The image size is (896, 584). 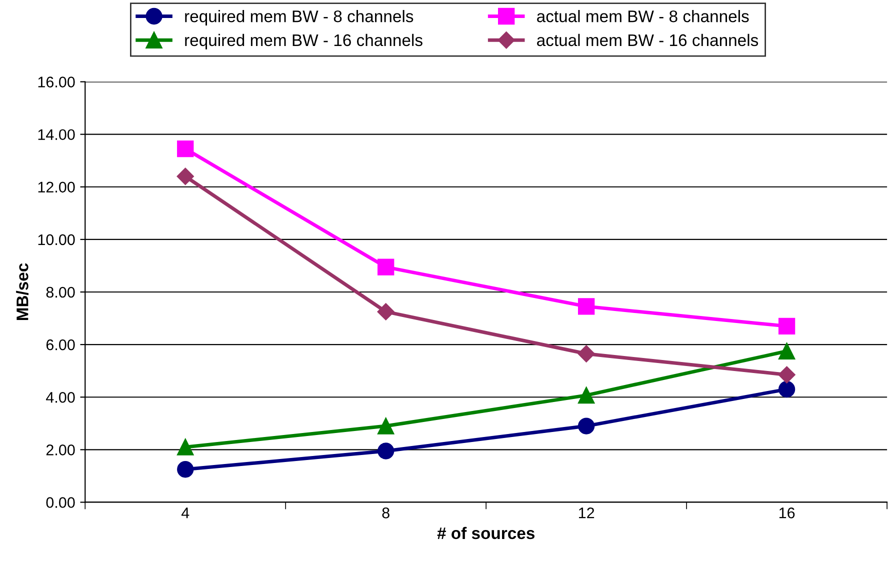 I want to click on legend-label: actual mem BW - 16 channels, so click(x=647, y=40).